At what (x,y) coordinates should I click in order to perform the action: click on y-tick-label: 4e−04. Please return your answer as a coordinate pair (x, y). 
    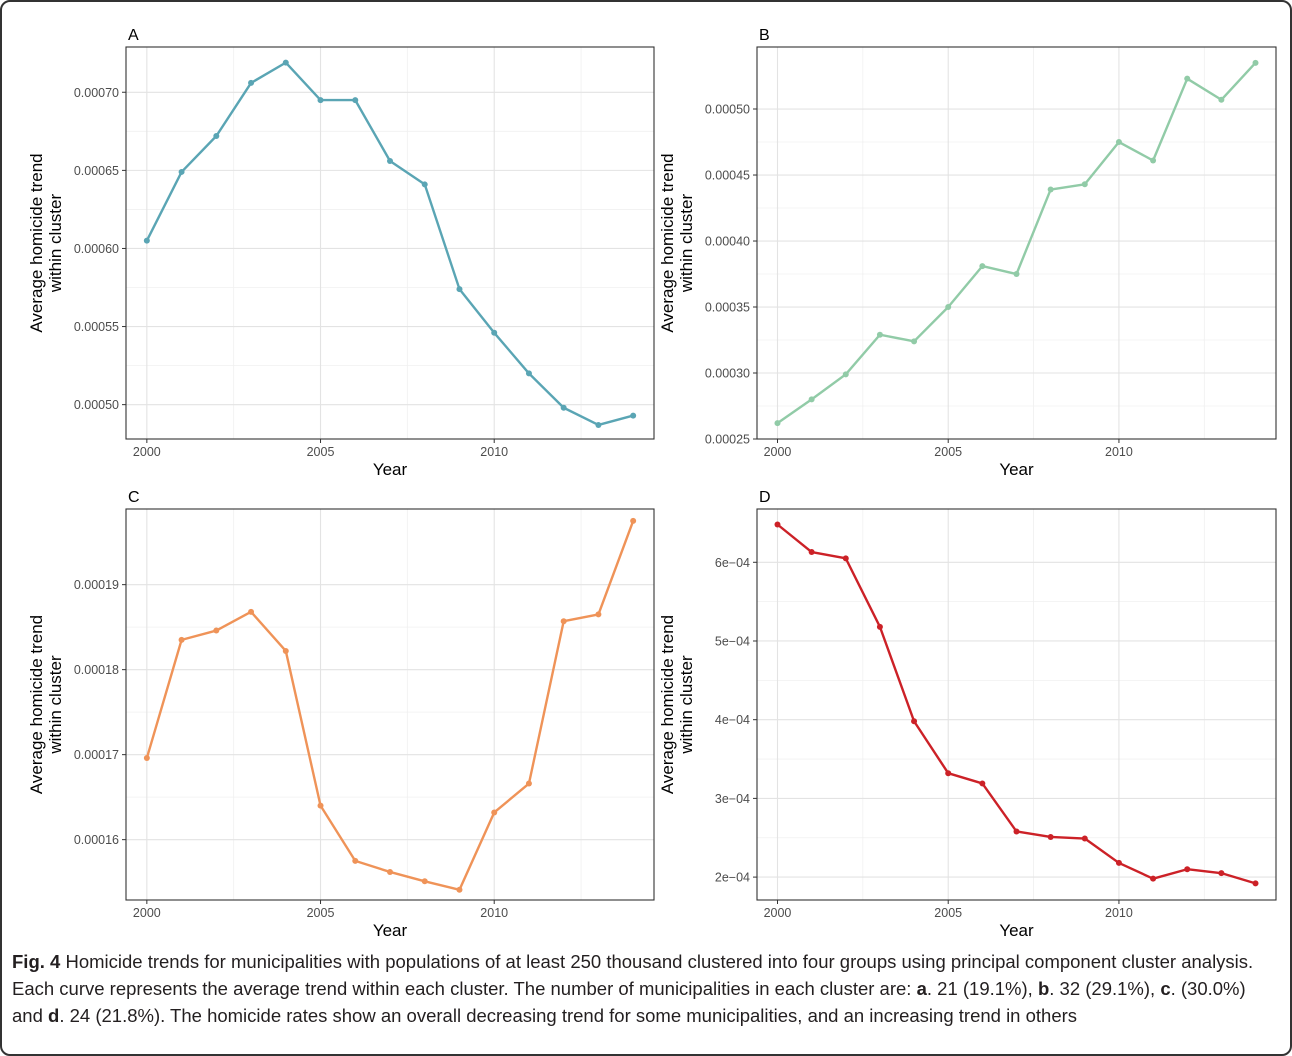
    Looking at the image, I should click on (732, 720).